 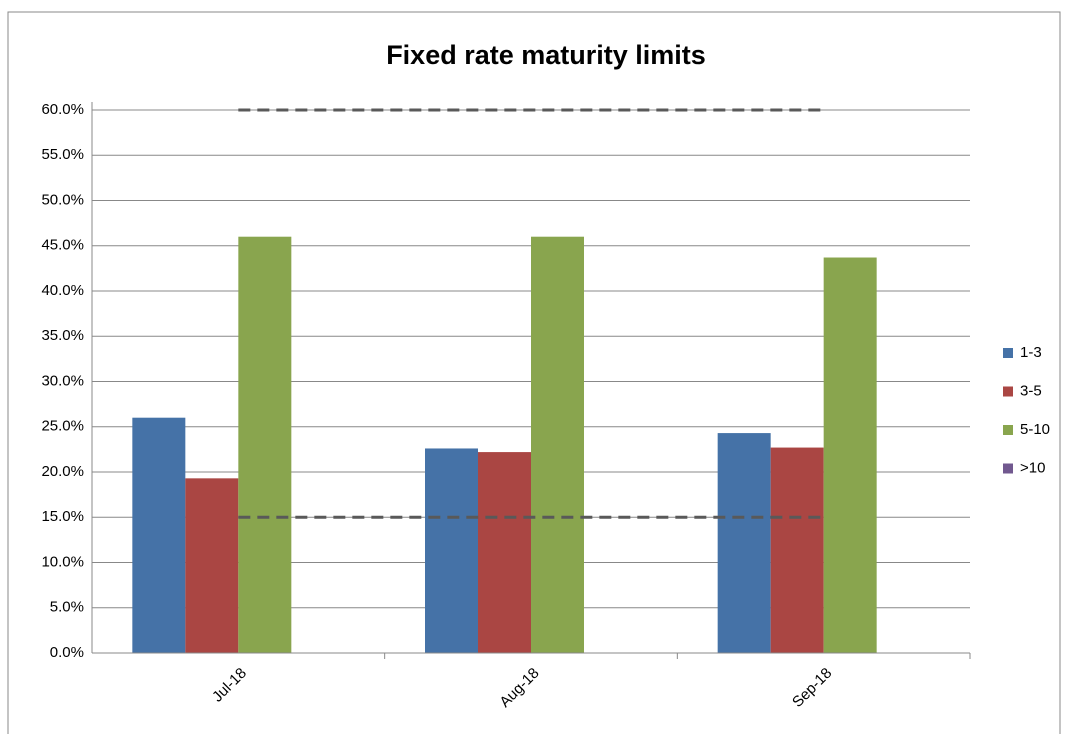 I want to click on y-tick-label: 10.0%, so click(x=62, y=561).